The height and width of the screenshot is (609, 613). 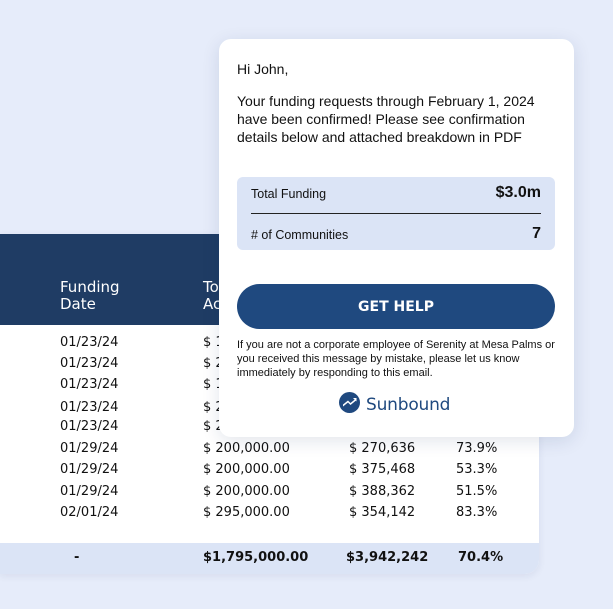 I want to click on cell-total: $ 388,362, so click(x=382, y=491).